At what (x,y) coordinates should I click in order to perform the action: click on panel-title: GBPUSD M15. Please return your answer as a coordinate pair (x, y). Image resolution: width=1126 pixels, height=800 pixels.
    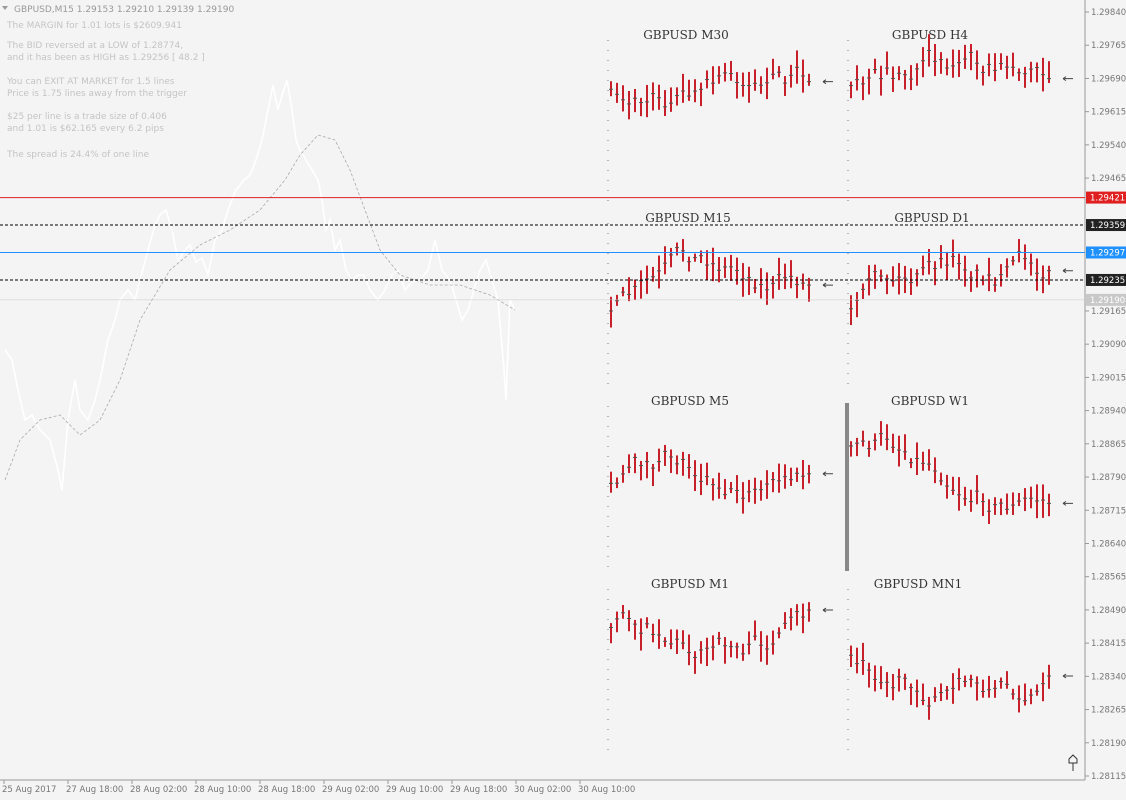
    Looking at the image, I should click on (688, 218).